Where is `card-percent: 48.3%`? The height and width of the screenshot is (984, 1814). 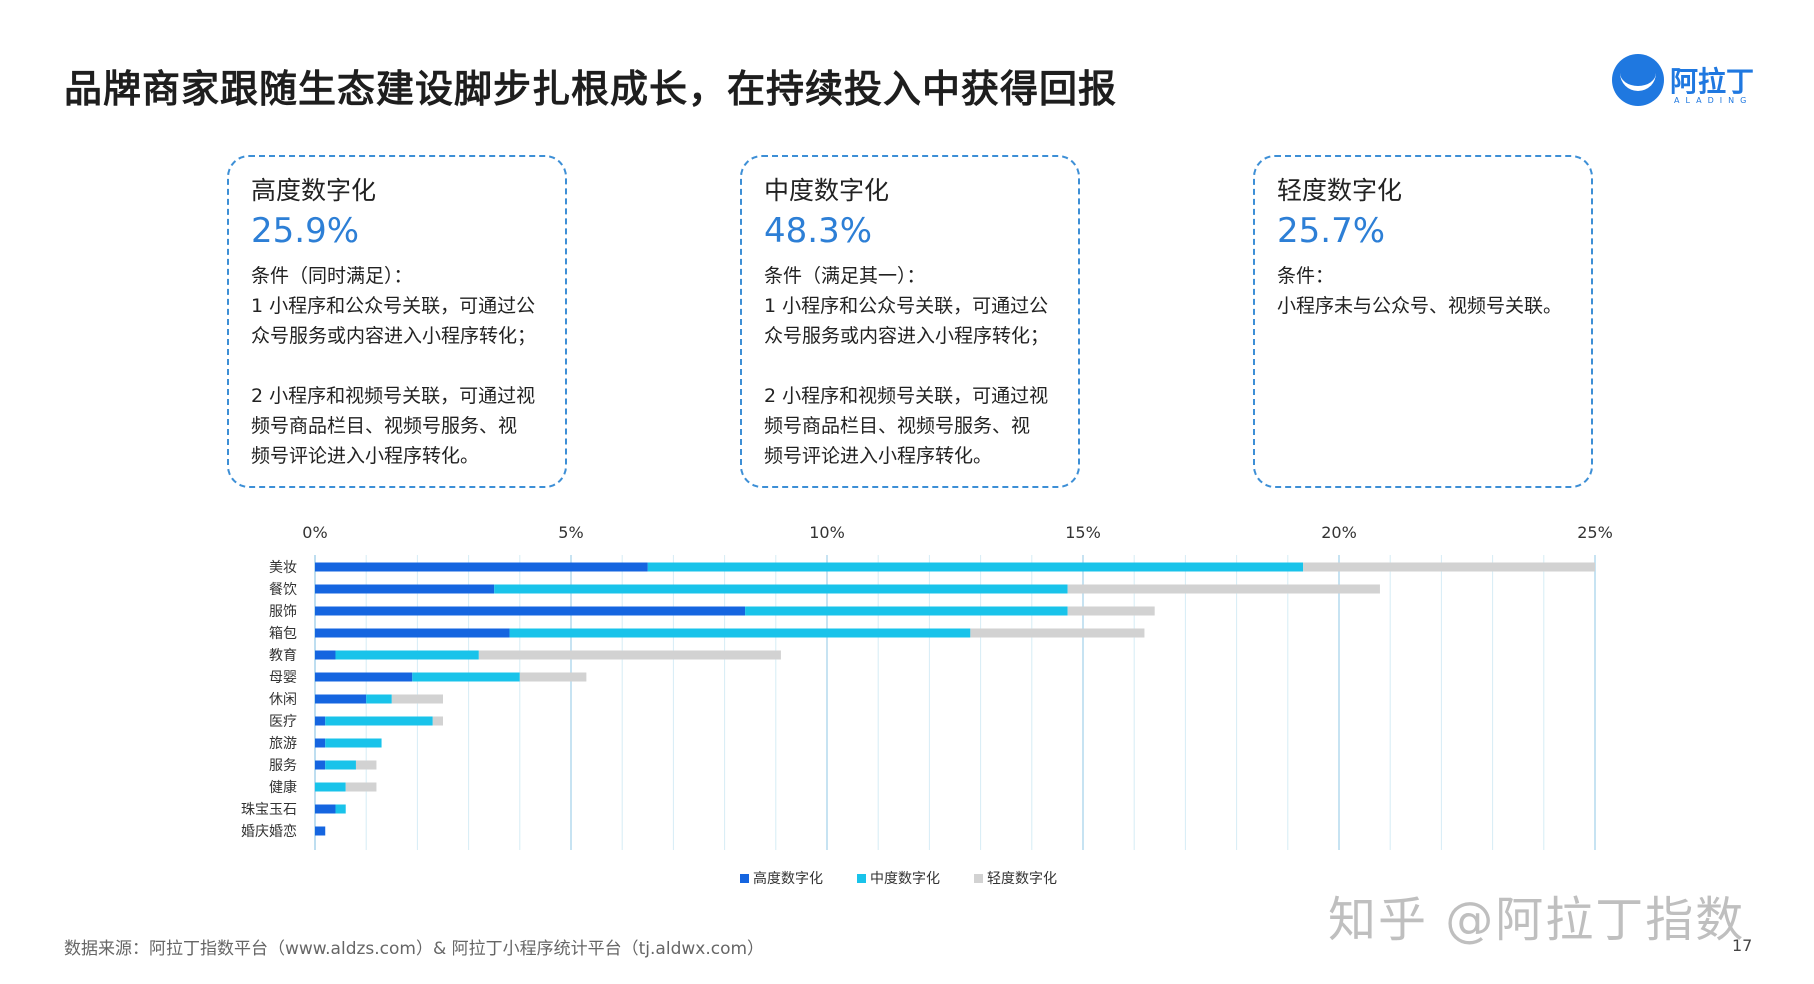 card-percent: 48.3% is located at coordinates (818, 231).